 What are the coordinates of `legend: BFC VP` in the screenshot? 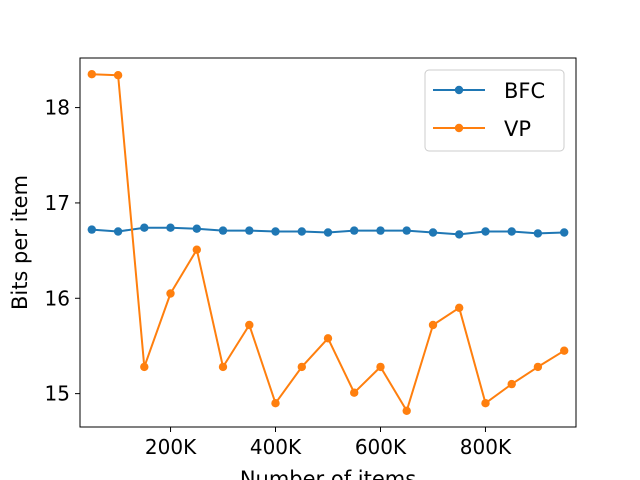 It's located at (494, 110).